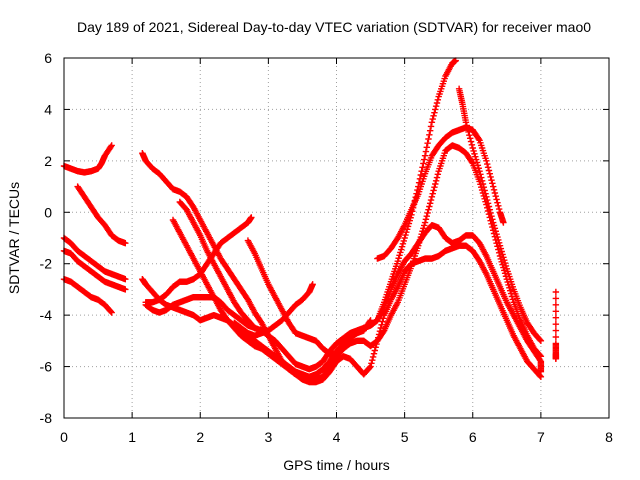 This screenshot has height=480, width=640. Describe the element at coordinates (405, 437) in the screenshot. I see `x-tick-label: 5` at that location.